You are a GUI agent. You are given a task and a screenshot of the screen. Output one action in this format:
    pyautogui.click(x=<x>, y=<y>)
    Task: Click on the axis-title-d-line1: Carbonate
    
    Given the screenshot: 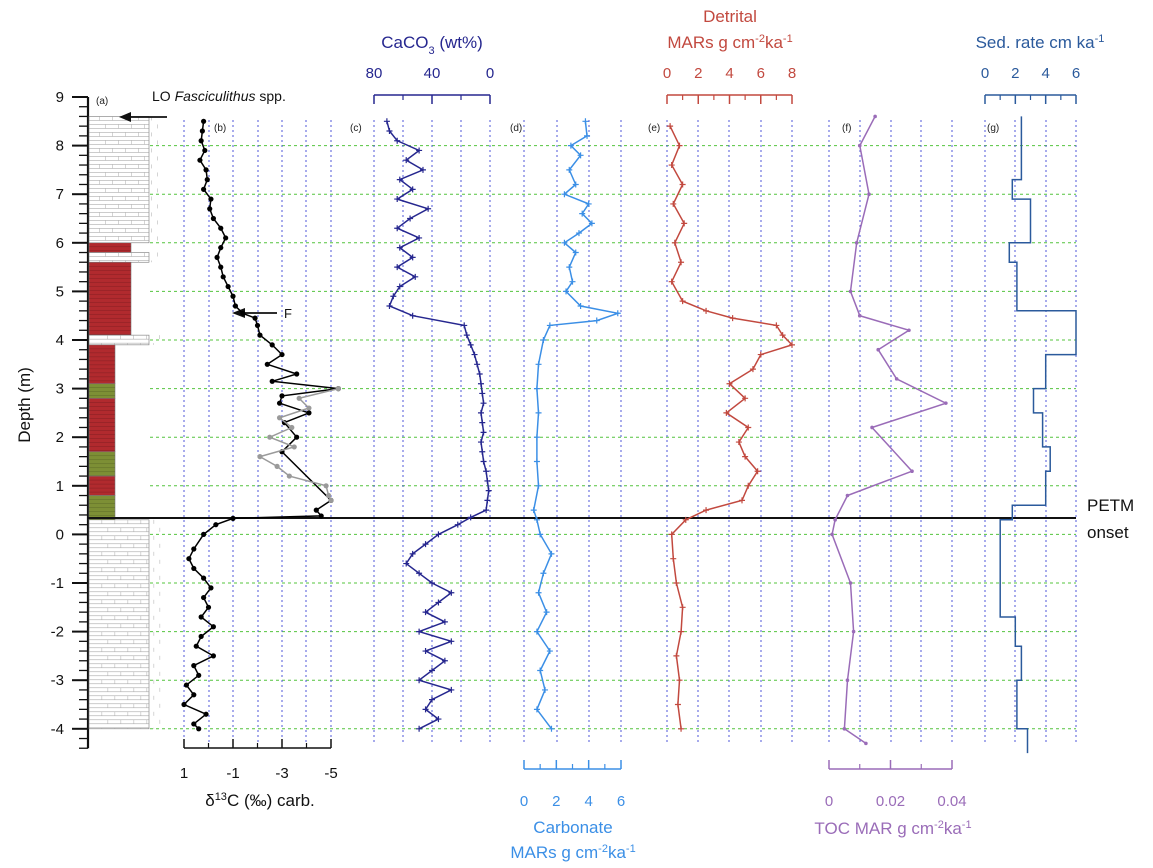 What is the action you would take?
    pyautogui.click(x=572, y=827)
    